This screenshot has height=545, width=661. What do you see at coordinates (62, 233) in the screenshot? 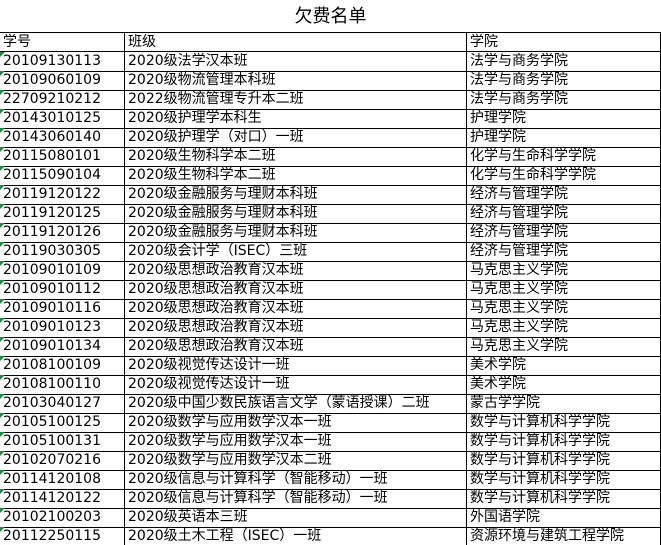
I see `student-id: 20119120126` at bounding box center [62, 233].